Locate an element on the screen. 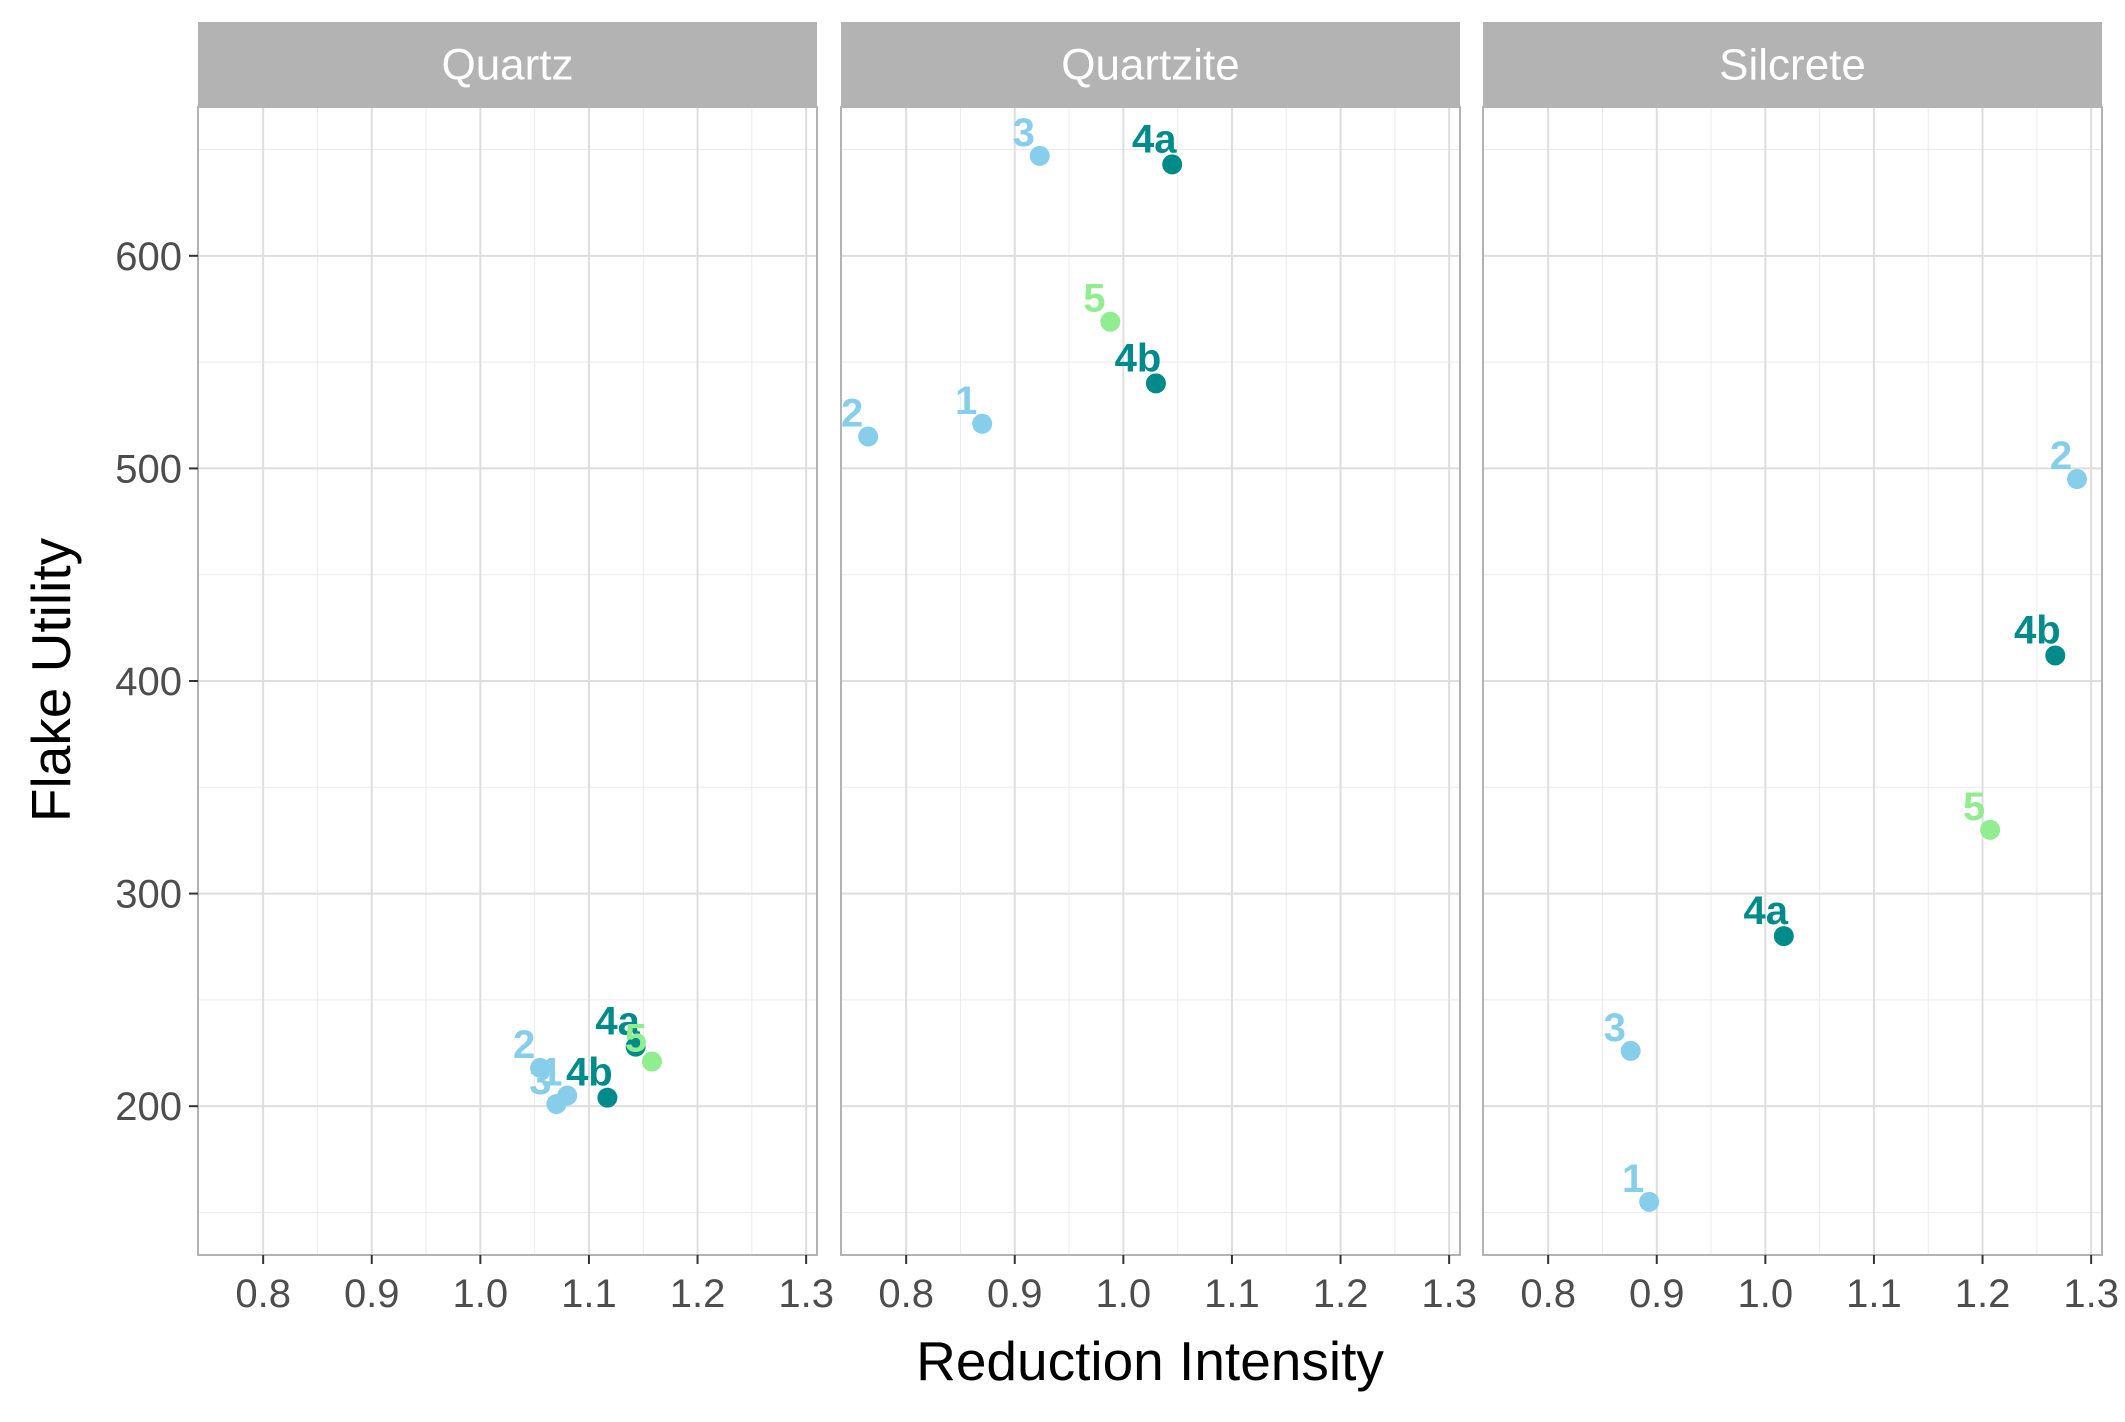 The image size is (2125, 1422). strip-silcrete is located at coordinates (1792, 64).